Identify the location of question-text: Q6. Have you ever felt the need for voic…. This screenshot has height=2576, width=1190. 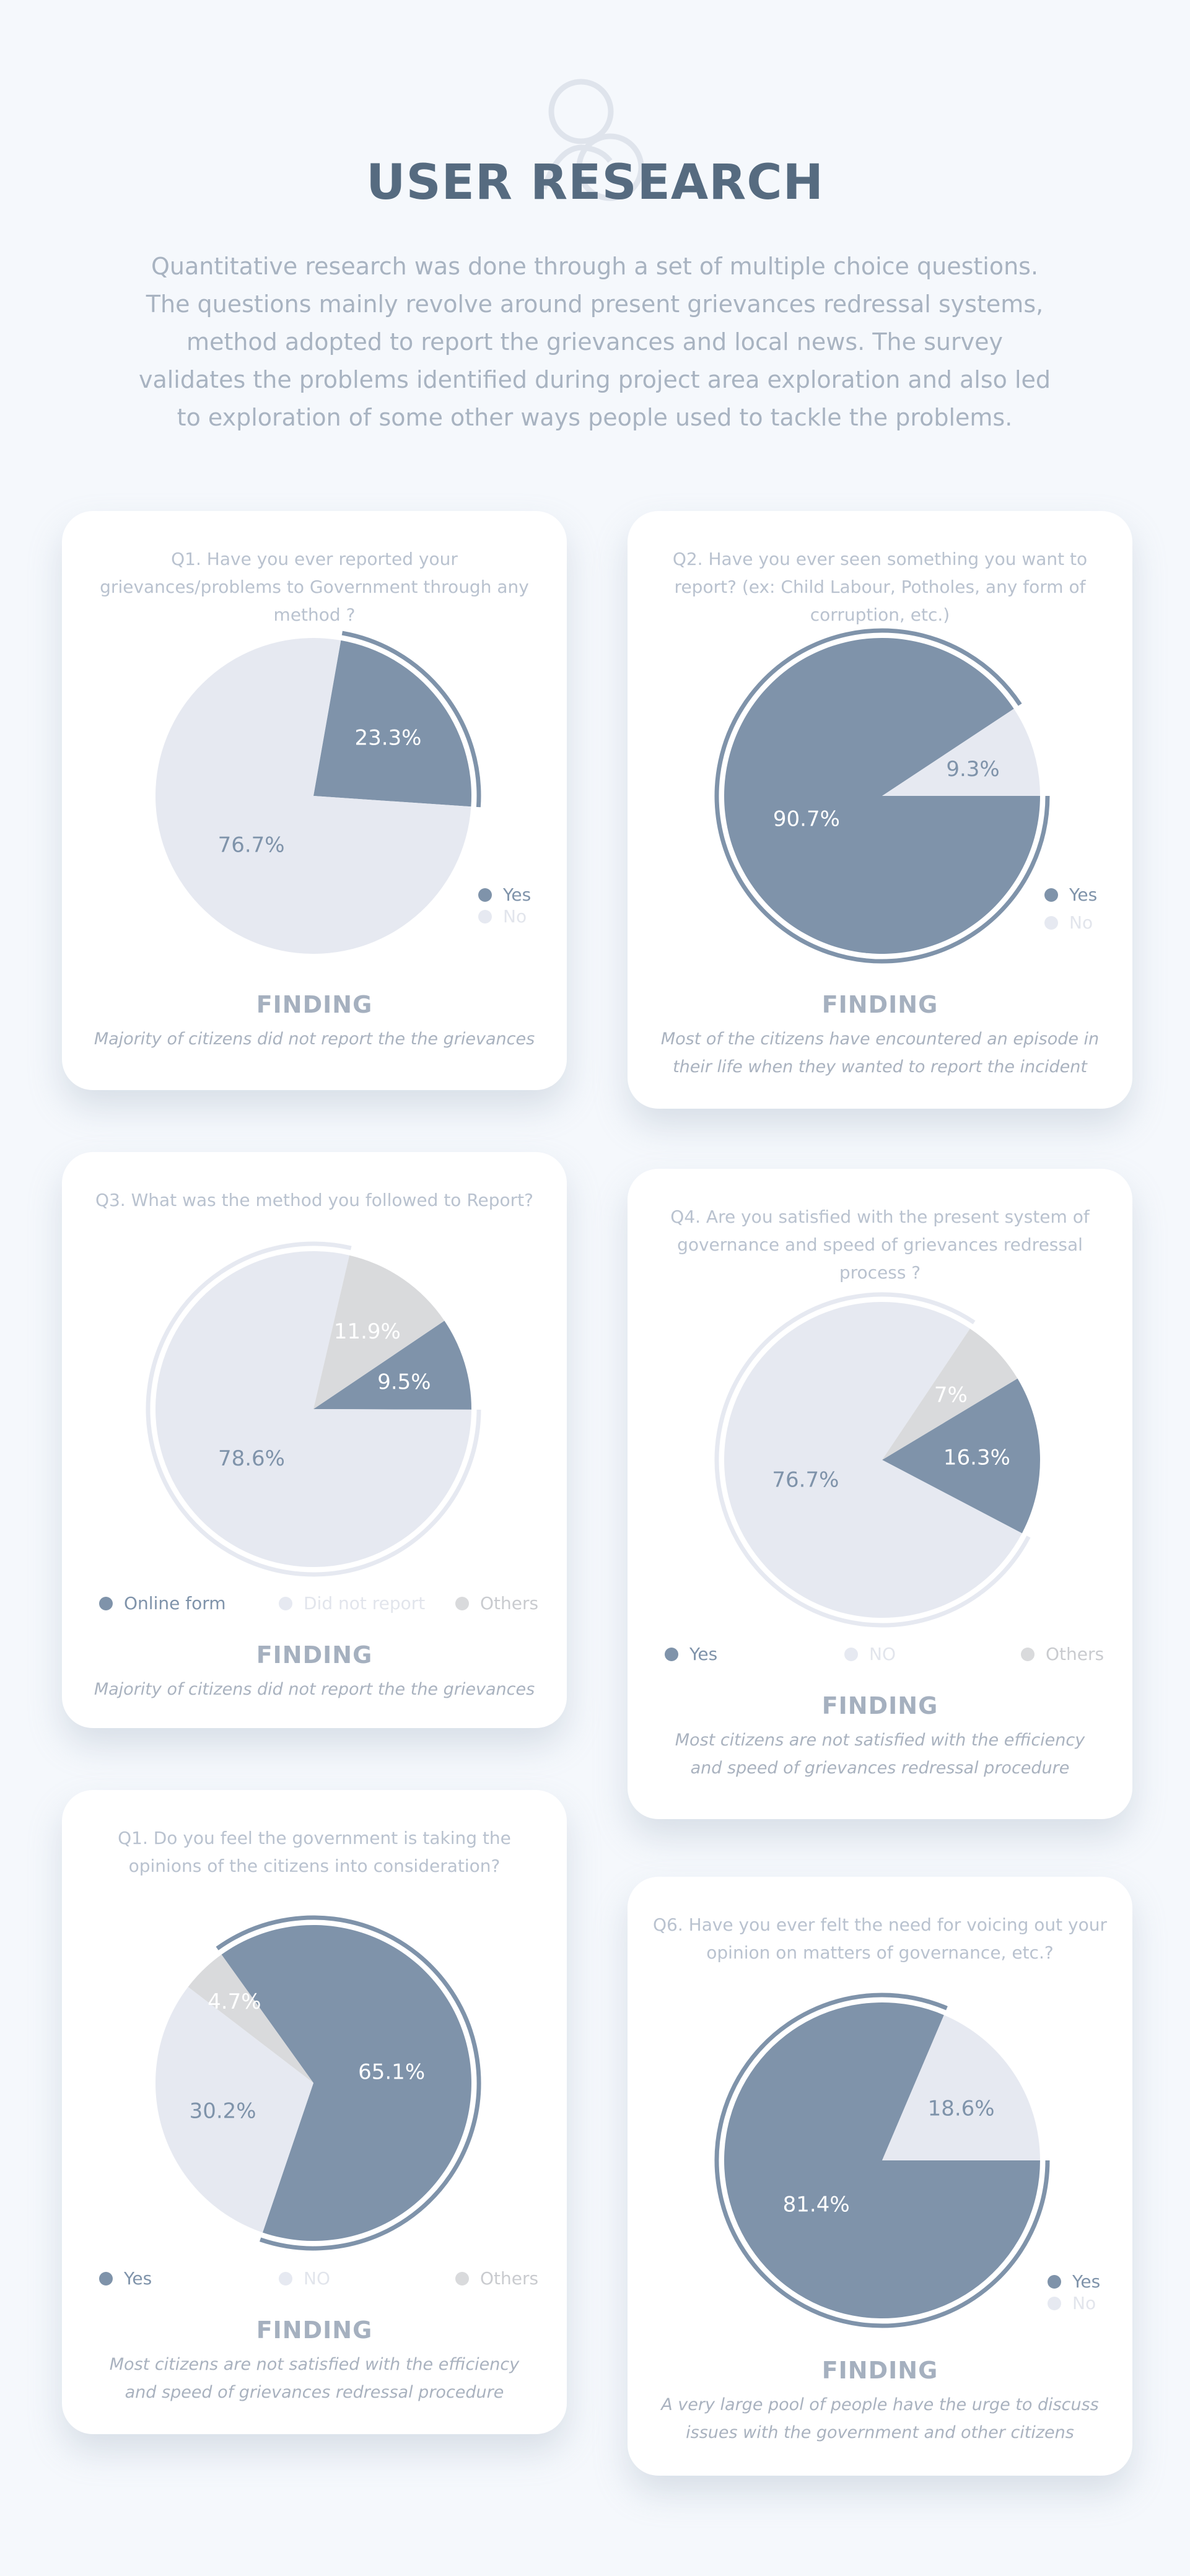
(879, 1939).